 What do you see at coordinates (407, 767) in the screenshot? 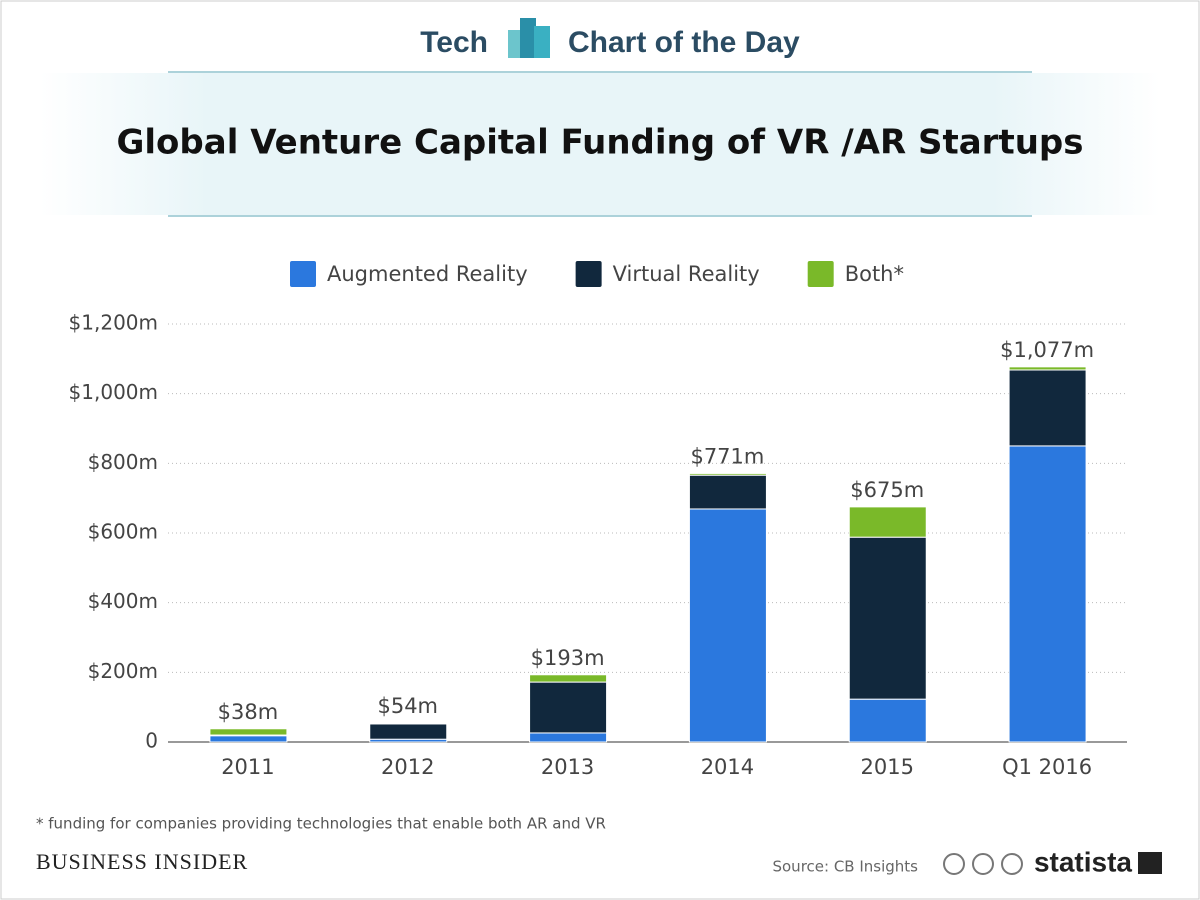
I see `x-tick-label: 2012` at bounding box center [407, 767].